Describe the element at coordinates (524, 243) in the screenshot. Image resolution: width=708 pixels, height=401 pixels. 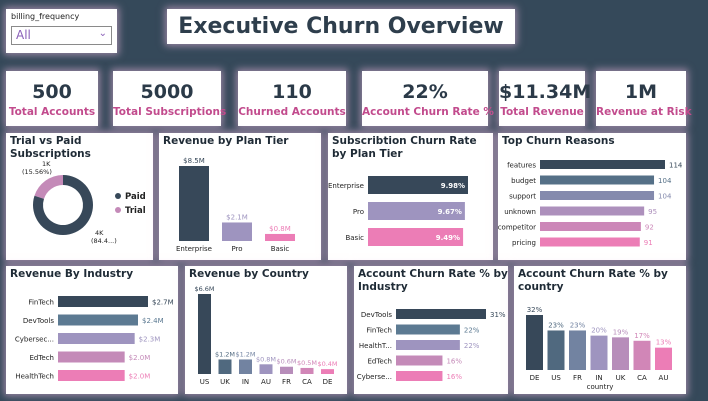
I see `category-label: pricing` at that location.